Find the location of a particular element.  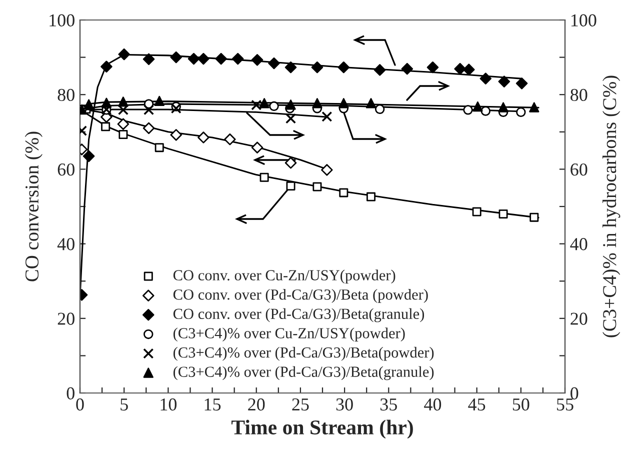

y2-tick-label: 20 is located at coordinates (579, 318).